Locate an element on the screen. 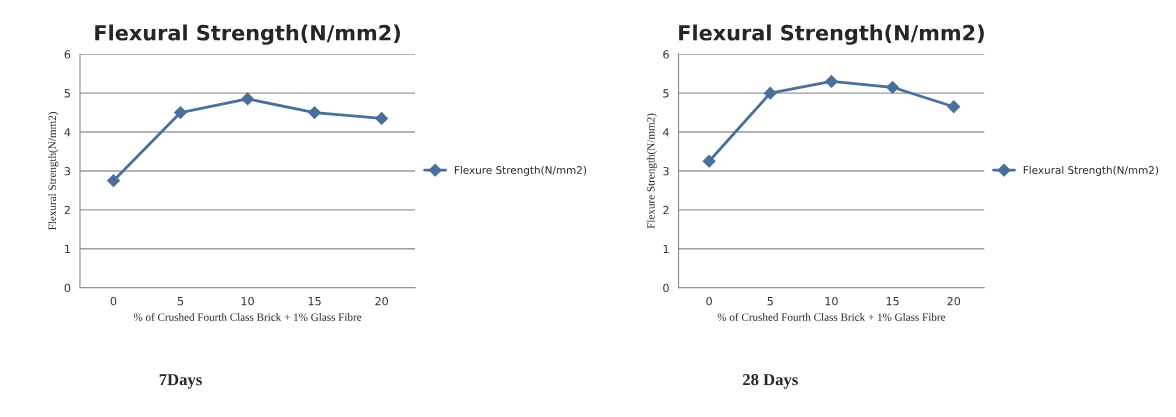 The image size is (1176, 417). y-axis-title: Flexural Strength(N/mm2) is located at coordinates (53, 171).